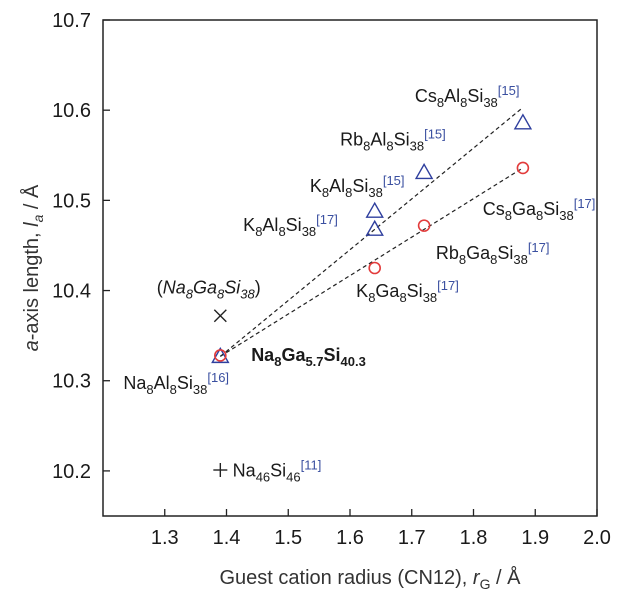 The image size is (617, 591). Describe the element at coordinates (71, 292) in the screenshot. I see `y-tick-label: 10.4` at that location.